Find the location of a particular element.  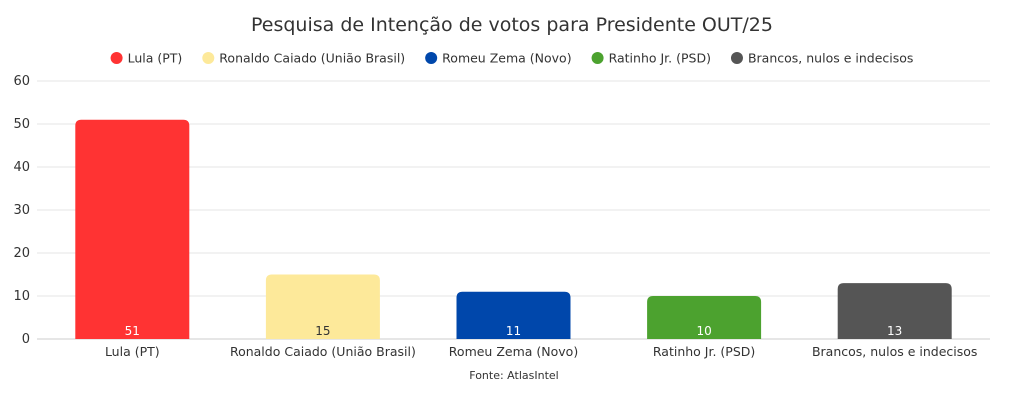

y-tick-label: 50 is located at coordinates (21, 124).